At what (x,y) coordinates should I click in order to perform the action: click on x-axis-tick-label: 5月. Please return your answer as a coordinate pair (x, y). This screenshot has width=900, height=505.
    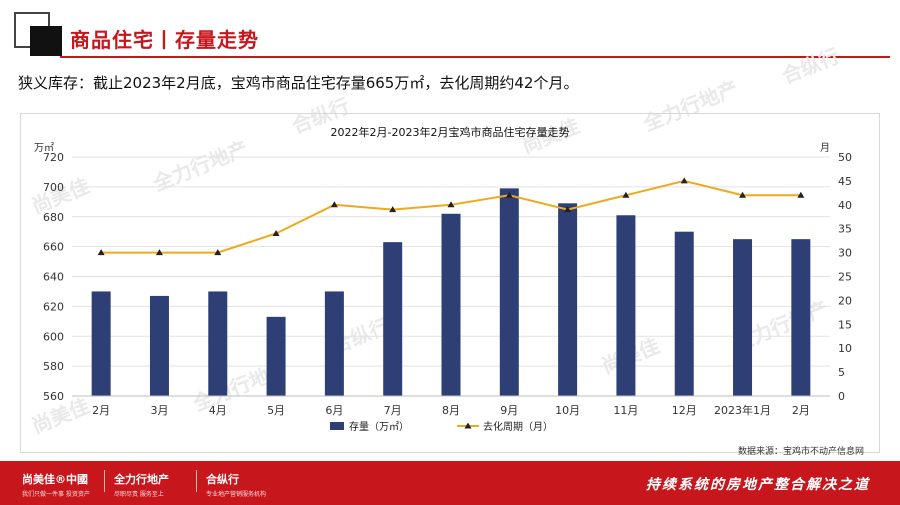
    Looking at the image, I should click on (276, 410).